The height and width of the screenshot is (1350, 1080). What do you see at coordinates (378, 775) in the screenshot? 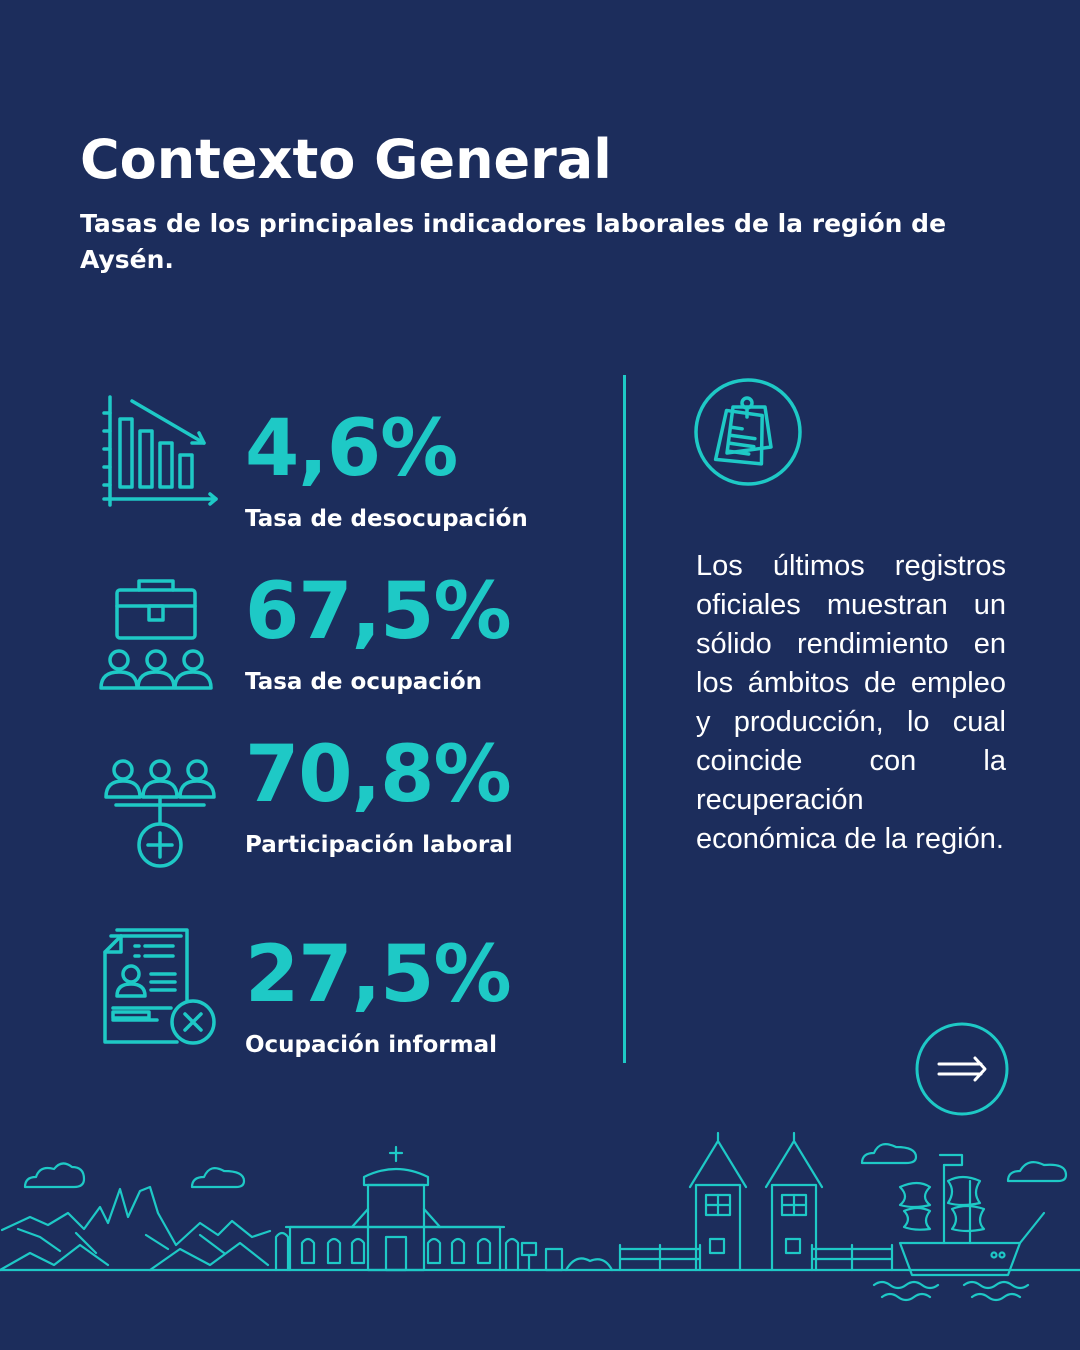
I see `stat-value: 70,8%` at bounding box center [378, 775].